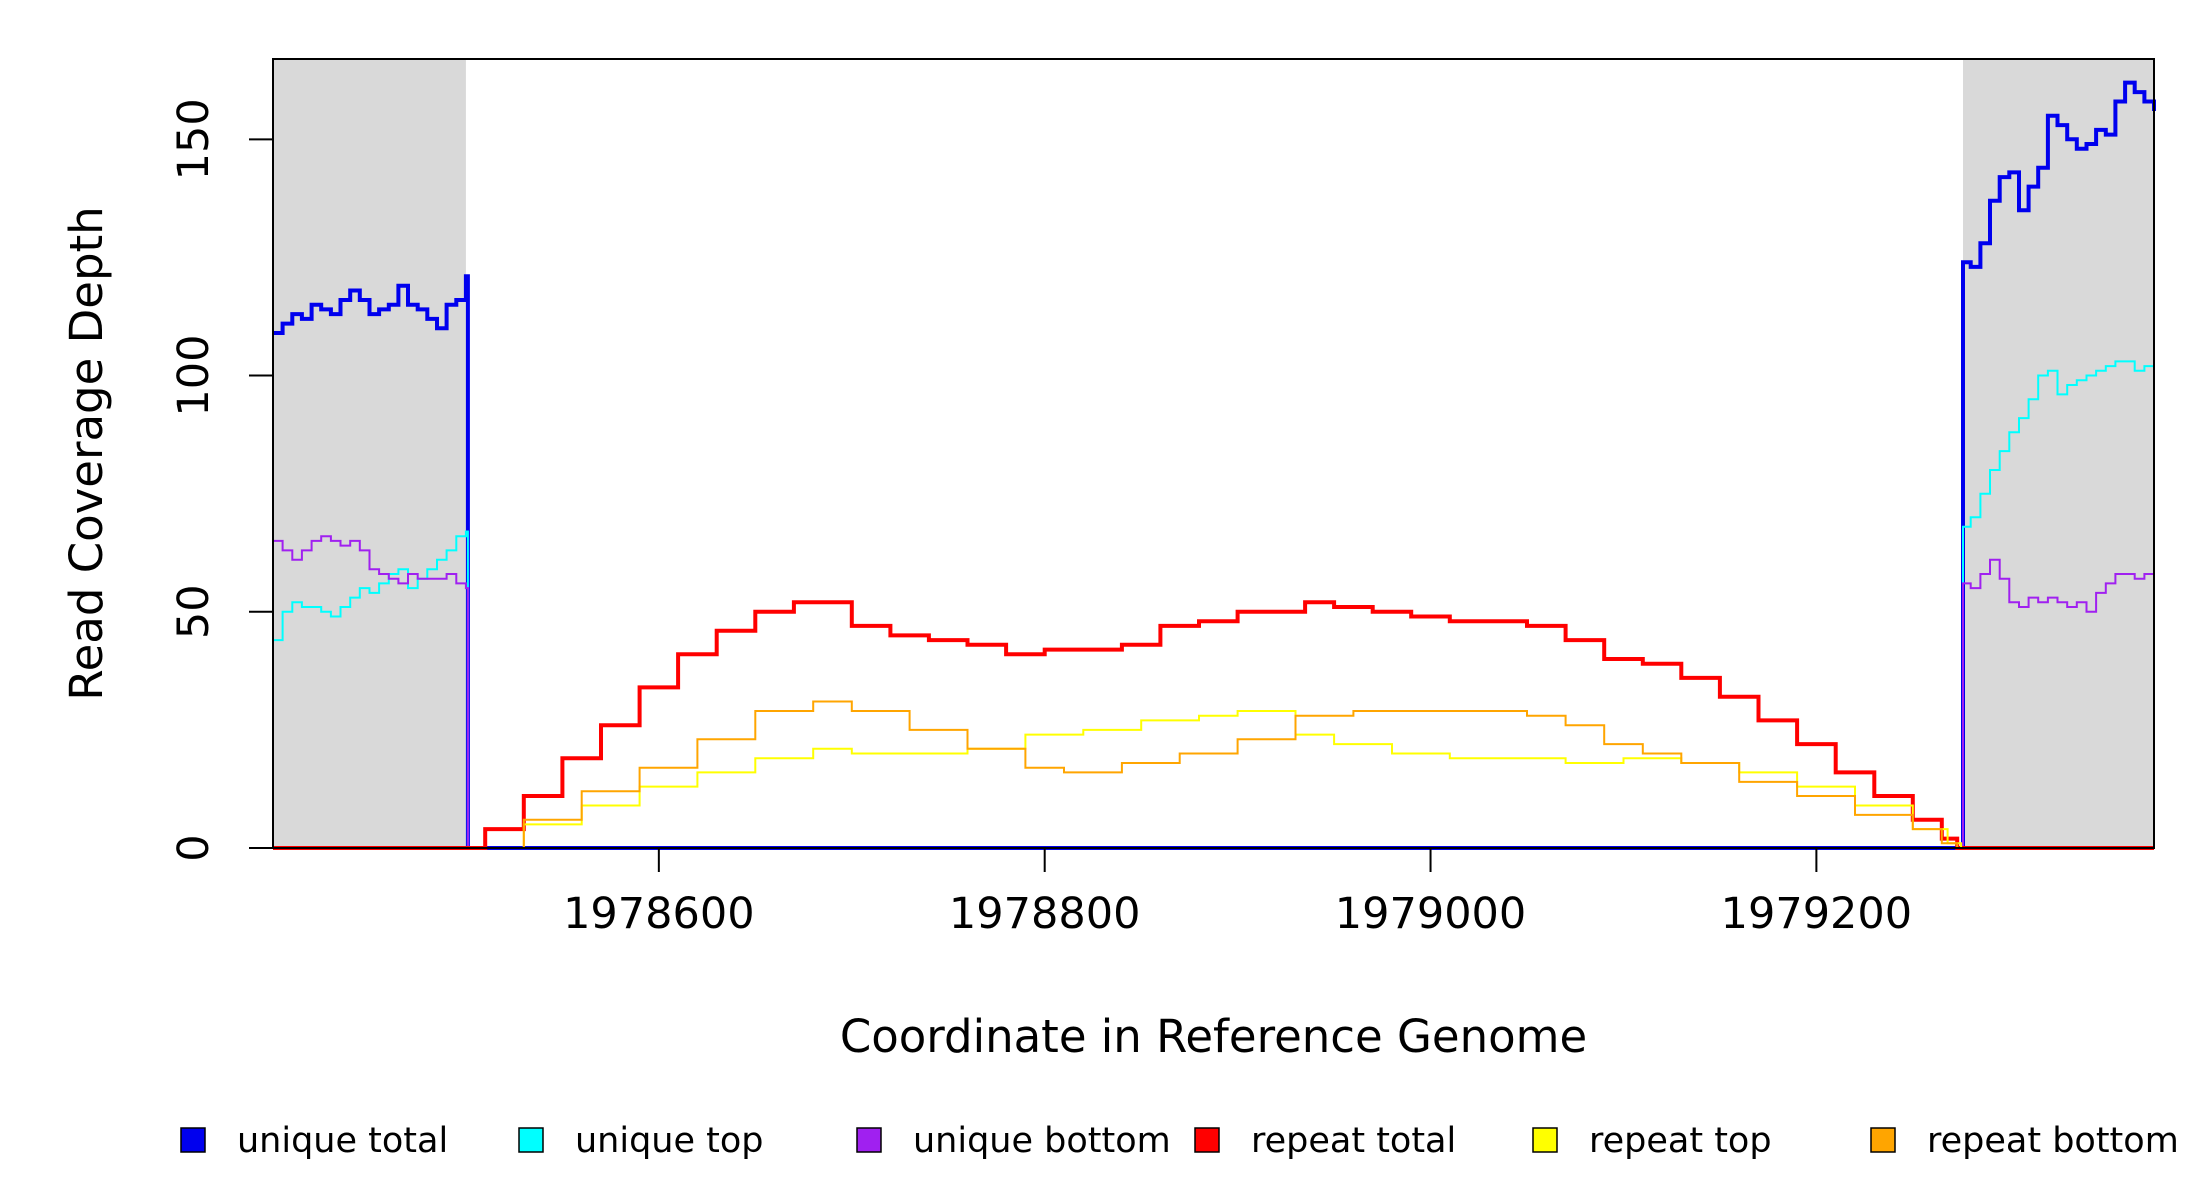  I want to click on legend-label: unique total, so click(342, 1141).